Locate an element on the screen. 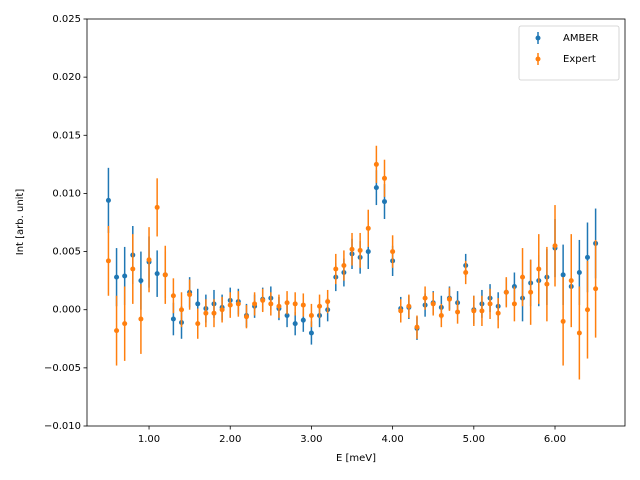 Image resolution: width=640 pixels, height=480 pixels. legend-label: Expert is located at coordinates (579, 59).